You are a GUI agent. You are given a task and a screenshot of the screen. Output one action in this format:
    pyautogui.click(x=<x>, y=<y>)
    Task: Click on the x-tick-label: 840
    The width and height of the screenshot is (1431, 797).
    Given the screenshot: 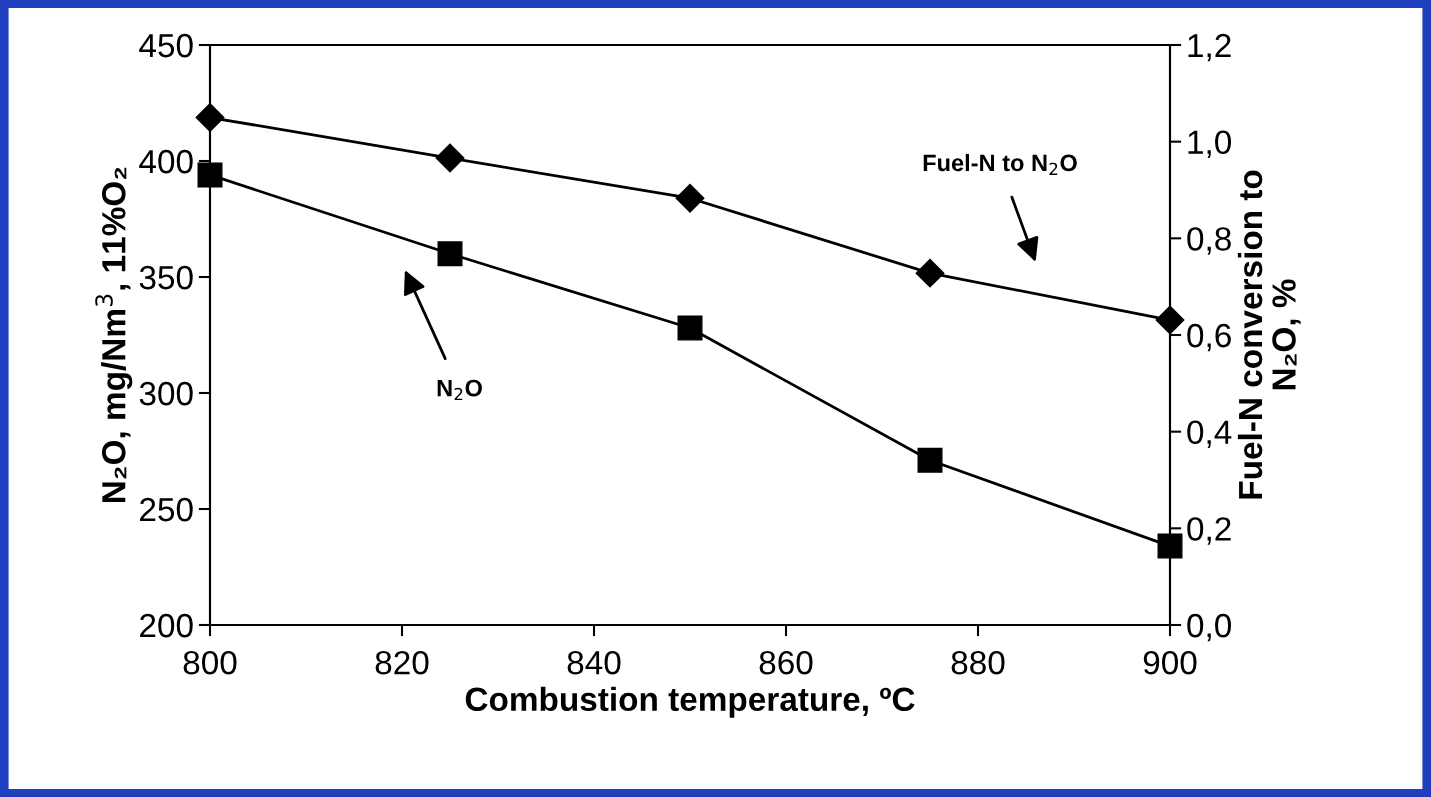 What is the action you would take?
    pyautogui.click(x=594, y=662)
    